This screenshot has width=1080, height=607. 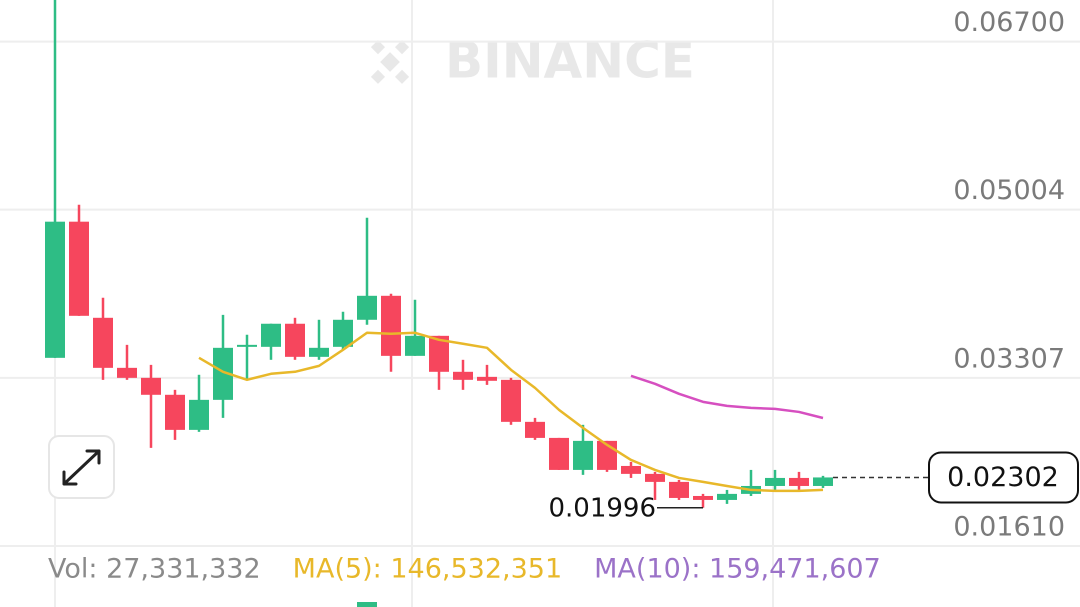 I want to click on watermark-logo, so click(x=390, y=62).